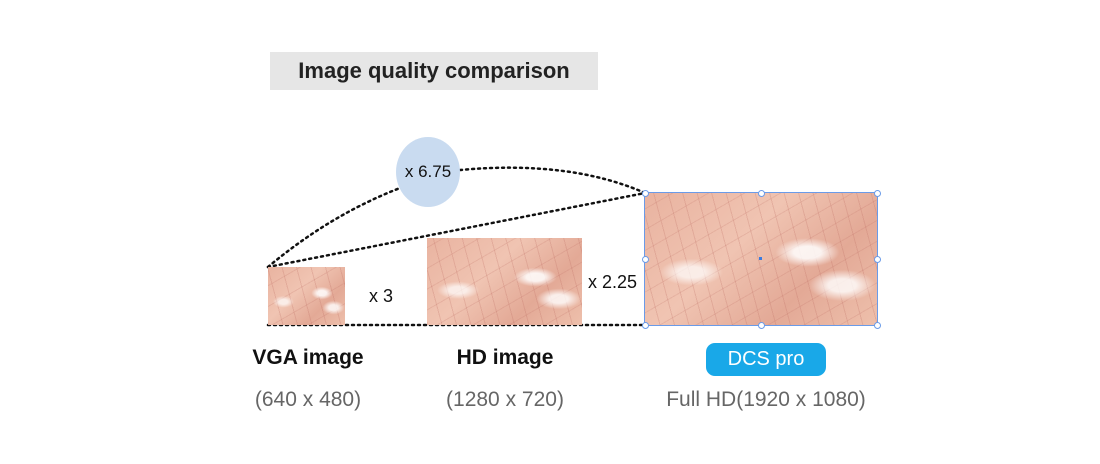 Image resolution: width=1100 pixels, height=464 pixels. What do you see at coordinates (308, 399) in the screenshot?
I see `vga-resolution: (640 x 480)` at bounding box center [308, 399].